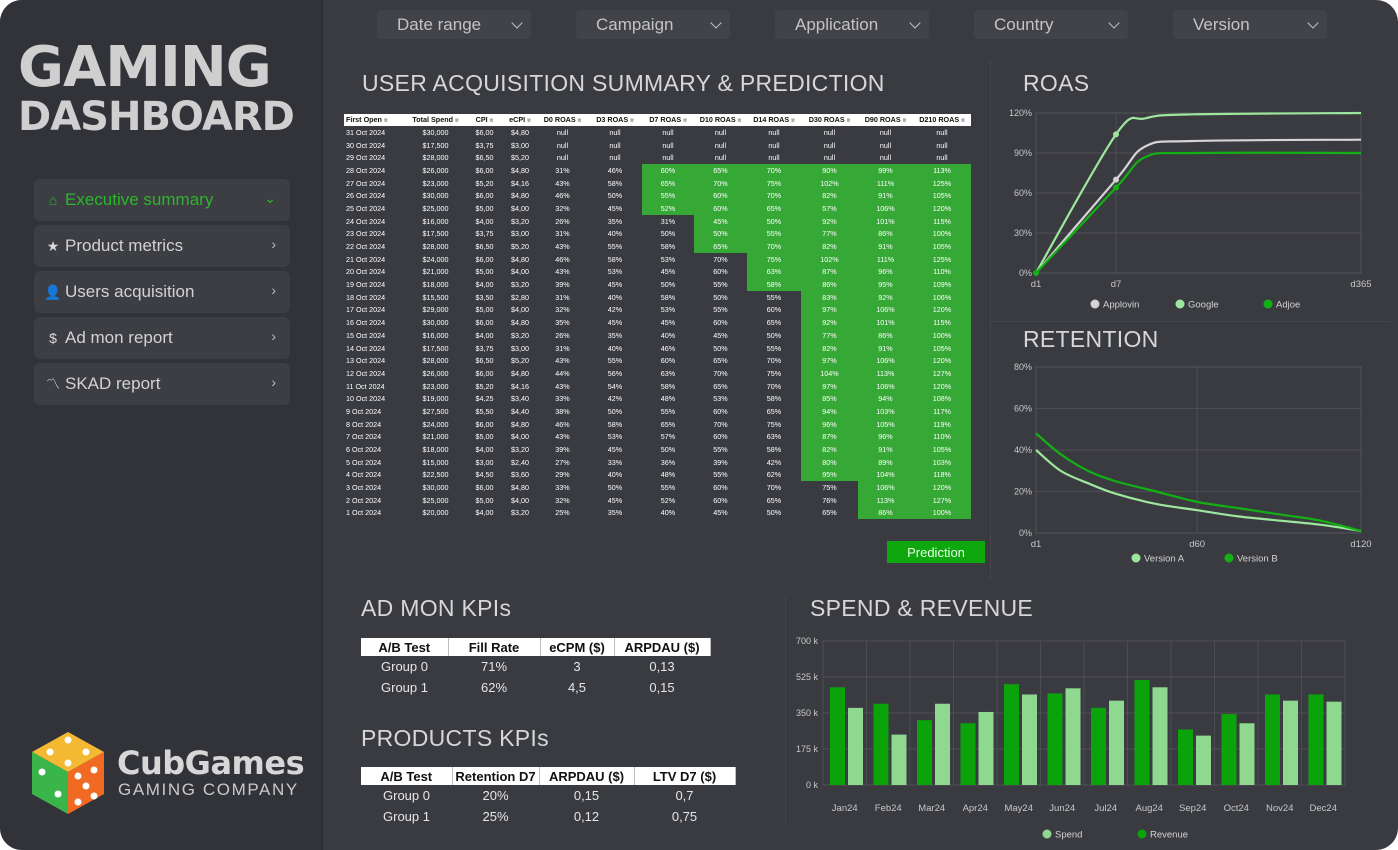  What do you see at coordinates (829, 310) in the screenshot?
I see `table-cell: 97%` at bounding box center [829, 310].